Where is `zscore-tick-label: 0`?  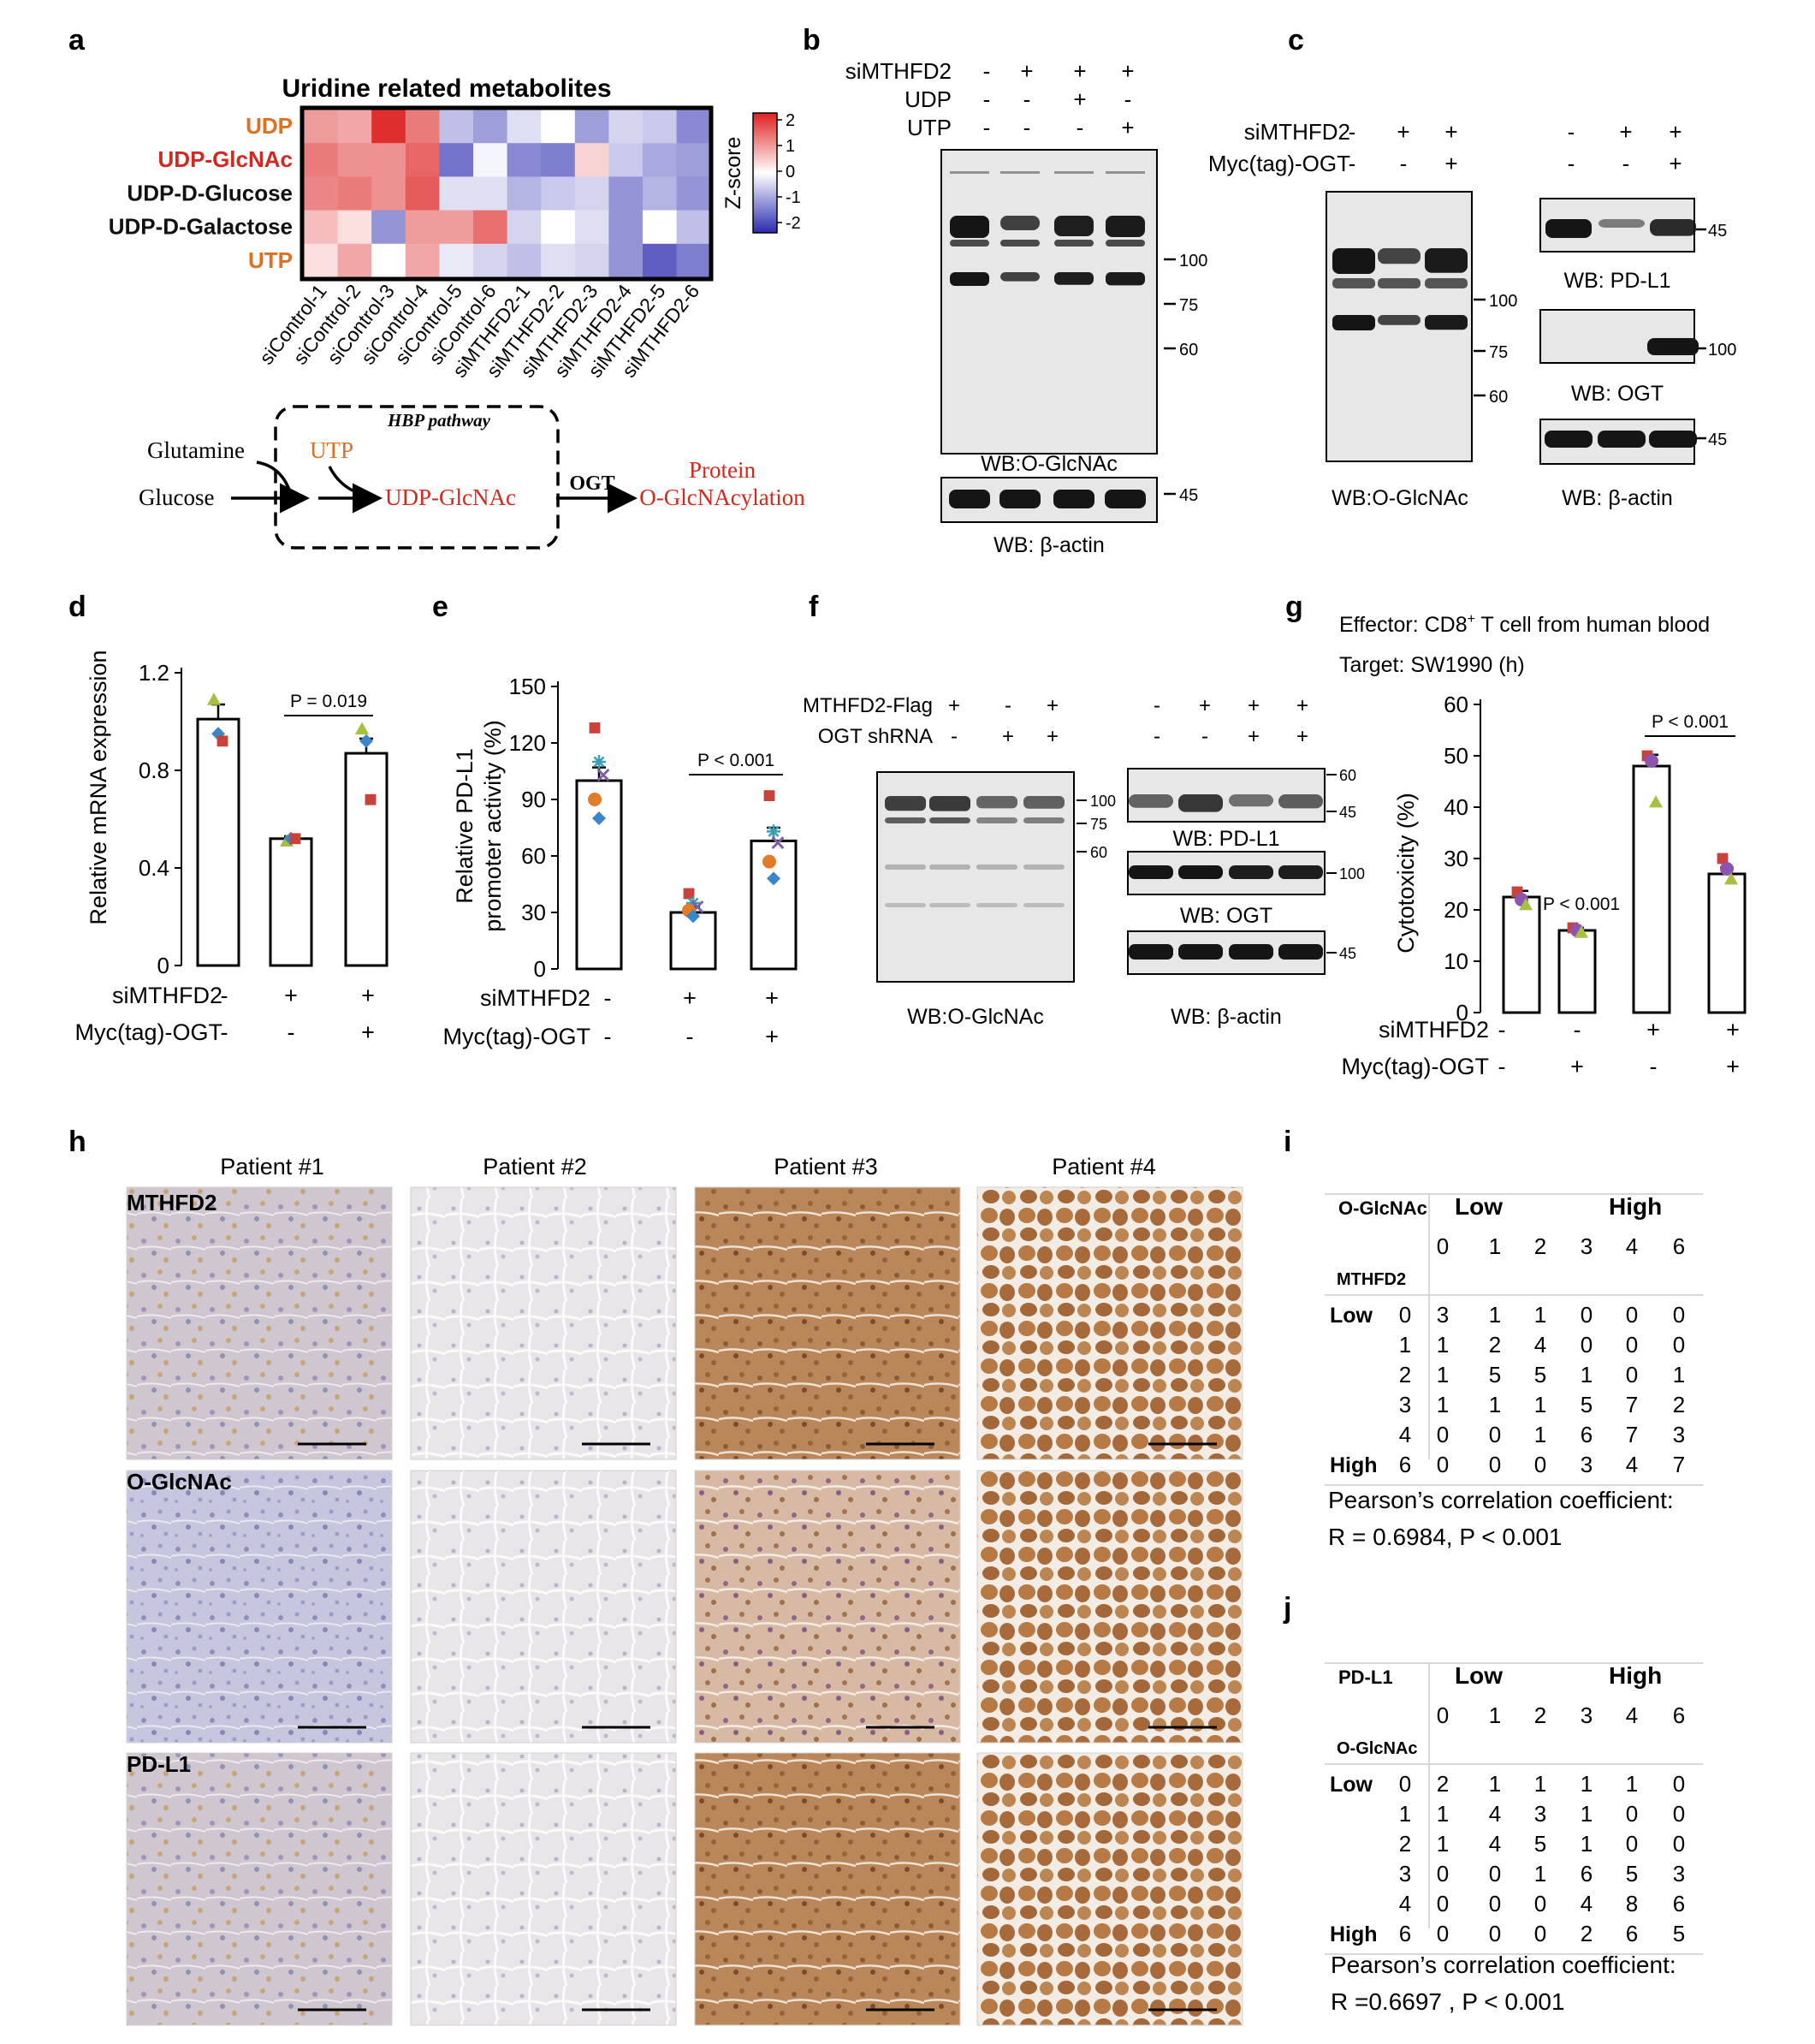 zscore-tick-label: 0 is located at coordinates (790, 172).